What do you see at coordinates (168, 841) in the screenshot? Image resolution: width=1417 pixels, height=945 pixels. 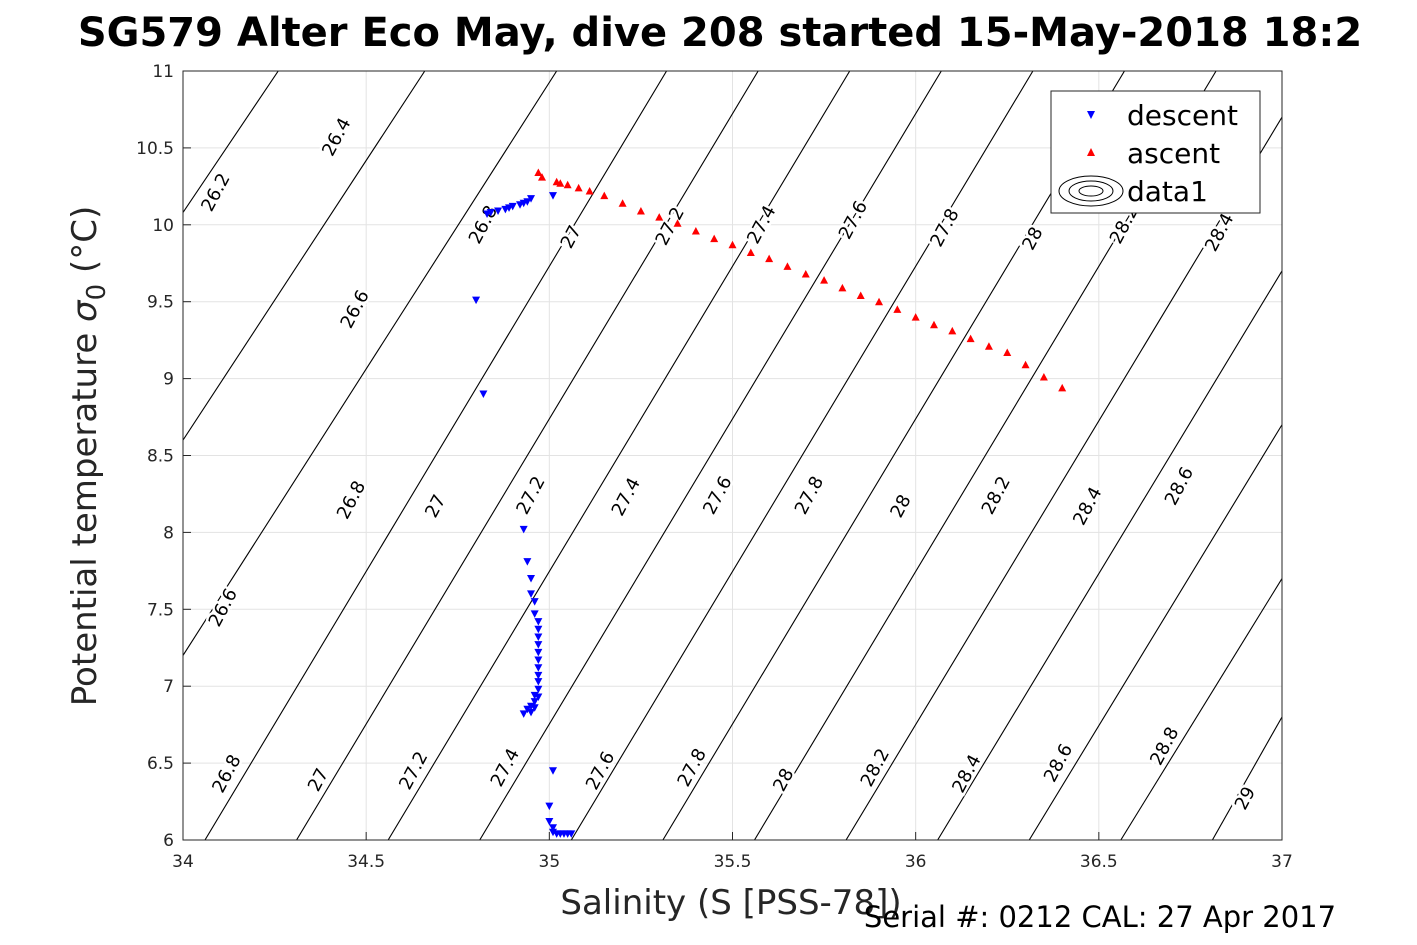 I see `y-tick-label: 6` at bounding box center [168, 841].